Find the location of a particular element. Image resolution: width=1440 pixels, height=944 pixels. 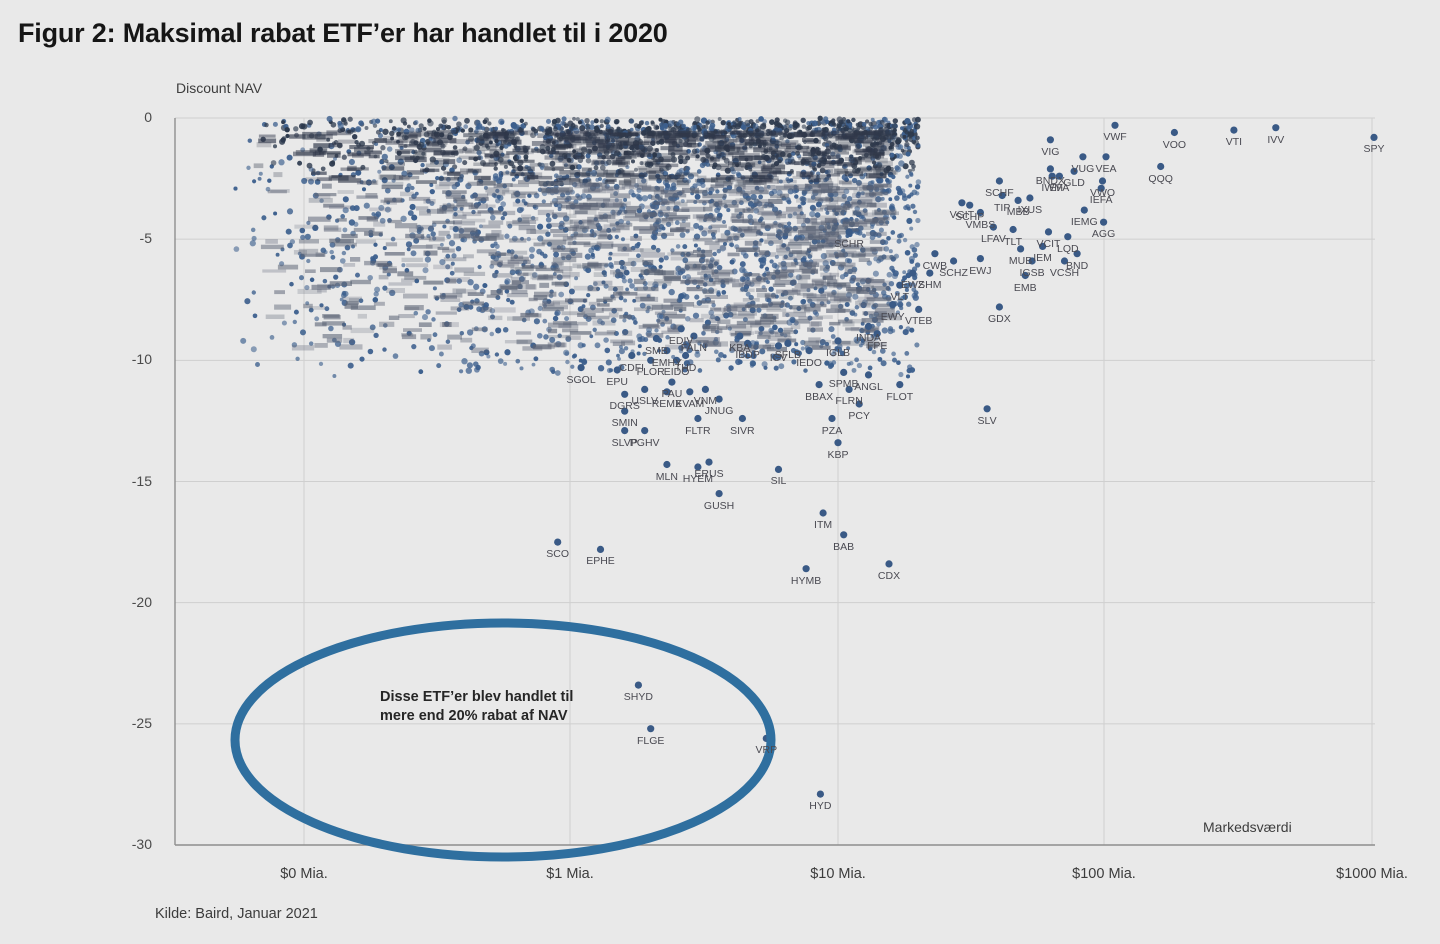

data-point-label: SCO is located at coordinates (558, 554).